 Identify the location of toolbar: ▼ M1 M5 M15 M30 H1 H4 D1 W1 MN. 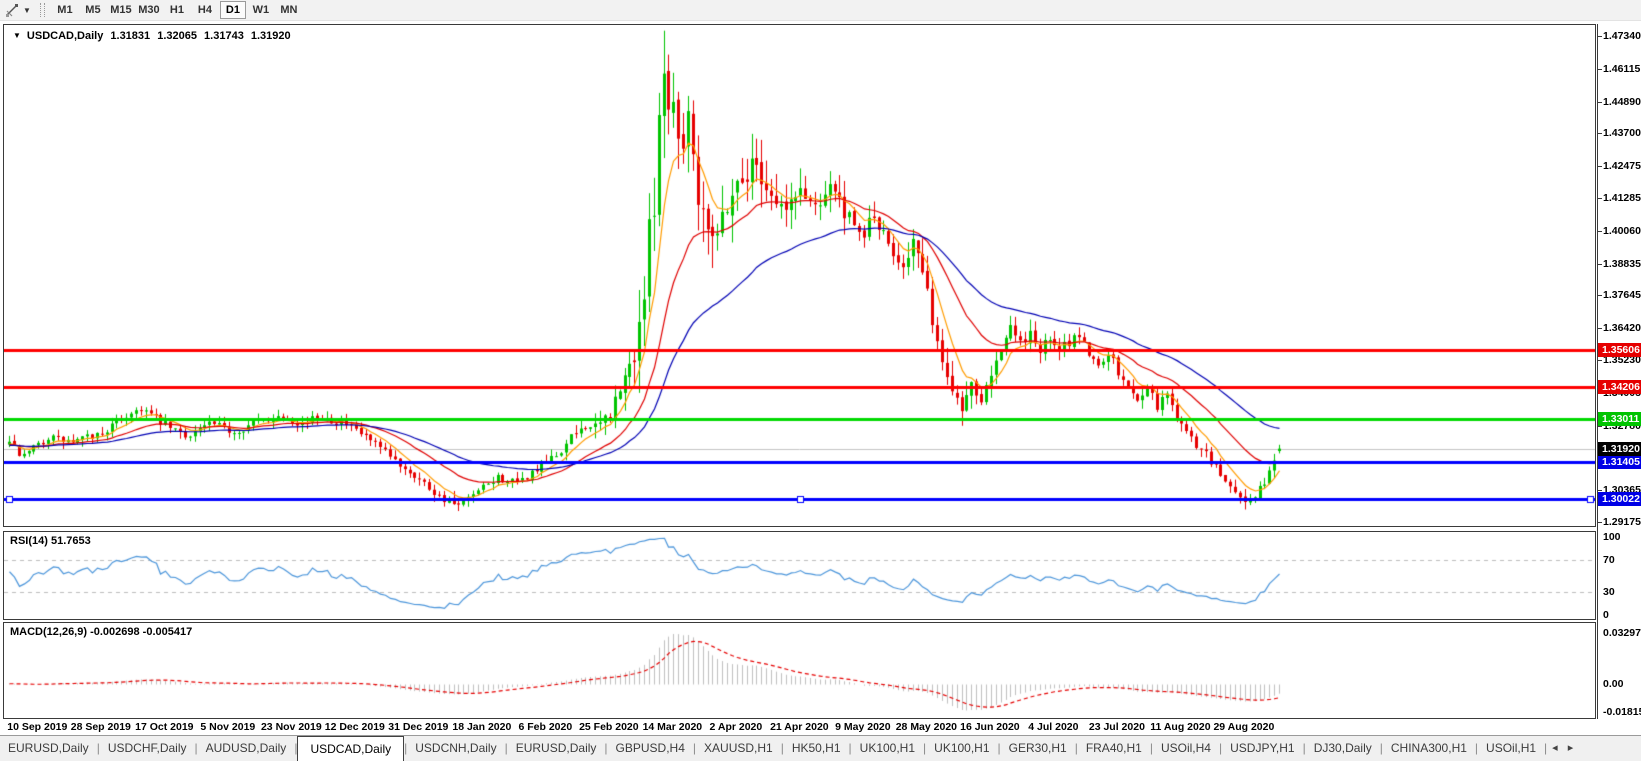
(820, 10).